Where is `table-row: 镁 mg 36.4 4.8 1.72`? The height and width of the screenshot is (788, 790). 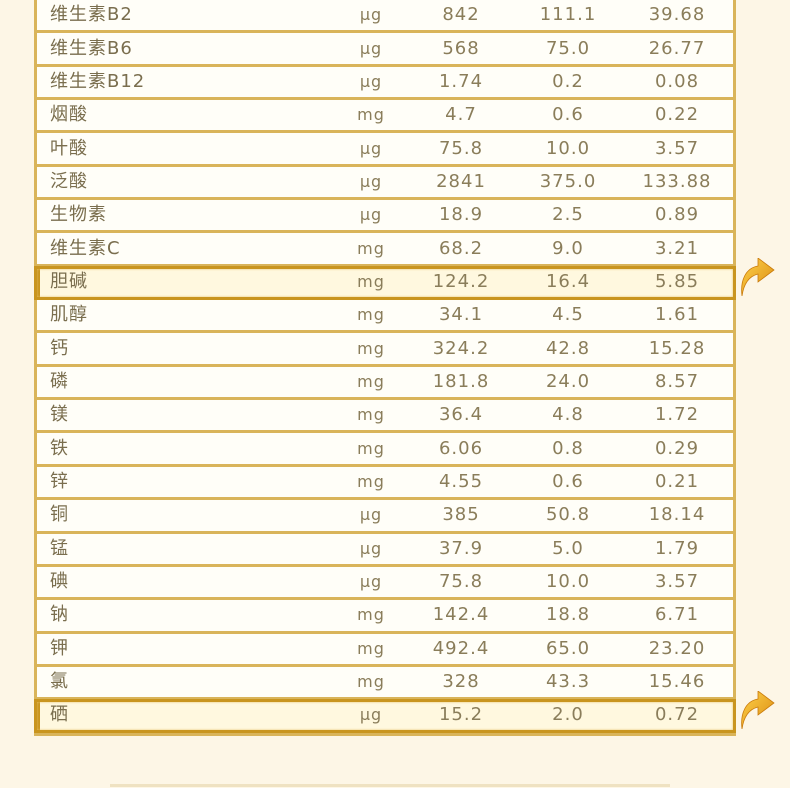 table-row: 镁 mg 36.4 4.8 1.72 is located at coordinates (385, 415).